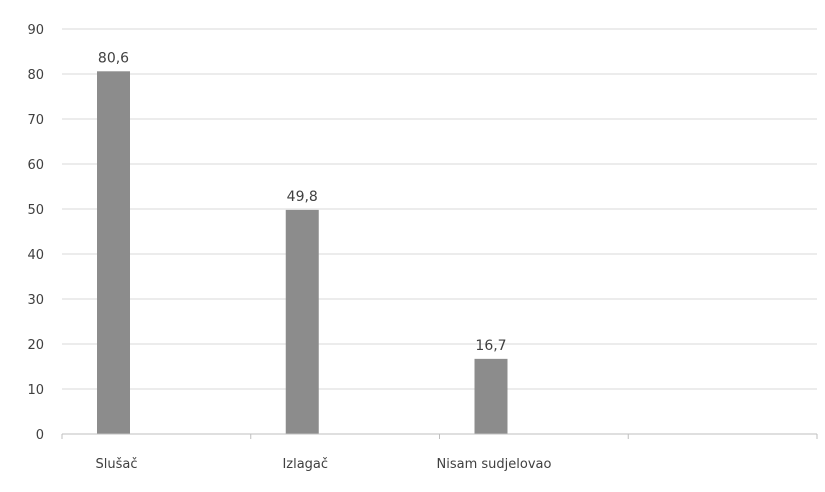 The image size is (825, 492). Describe the element at coordinates (439, 436) in the screenshot. I see `x-axis` at that location.